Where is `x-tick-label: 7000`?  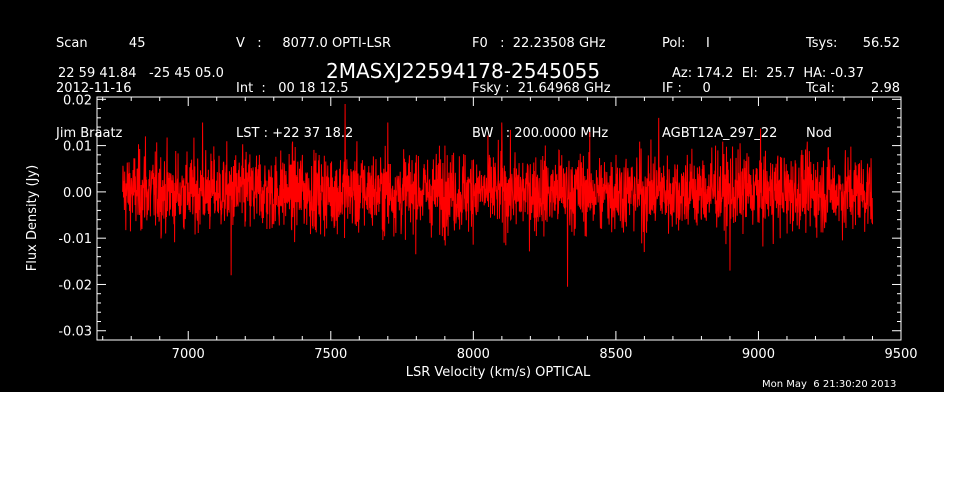 x-tick-label: 7000 is located at coordinates (188, 354).